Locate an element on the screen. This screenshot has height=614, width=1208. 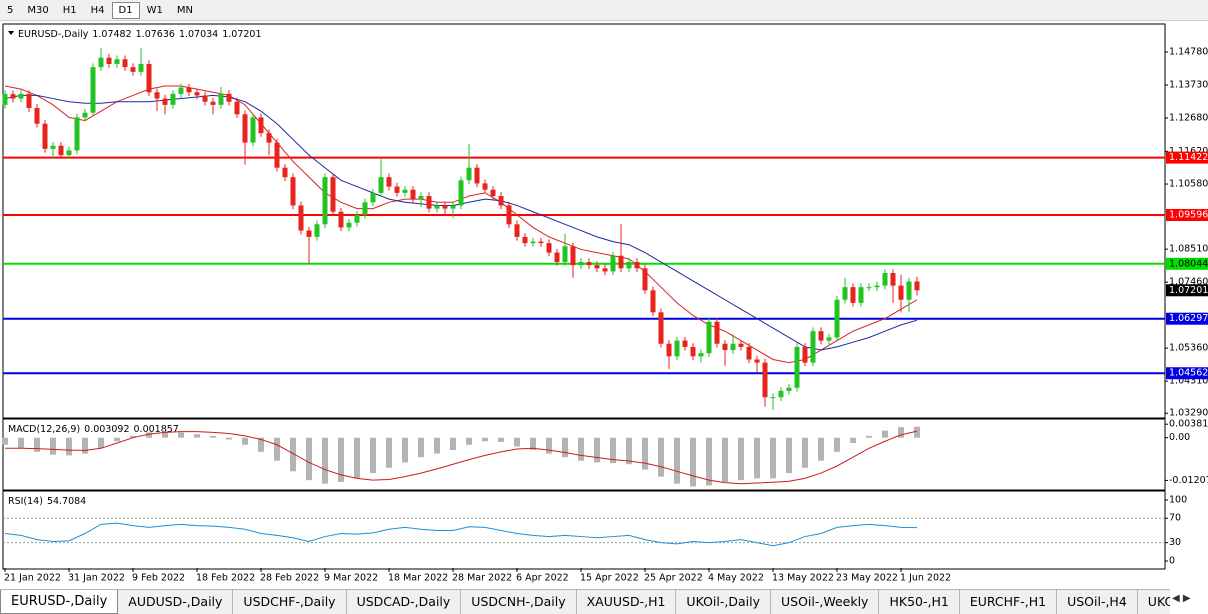
timeframe-button: H4 is located at coordinates (97, 10).